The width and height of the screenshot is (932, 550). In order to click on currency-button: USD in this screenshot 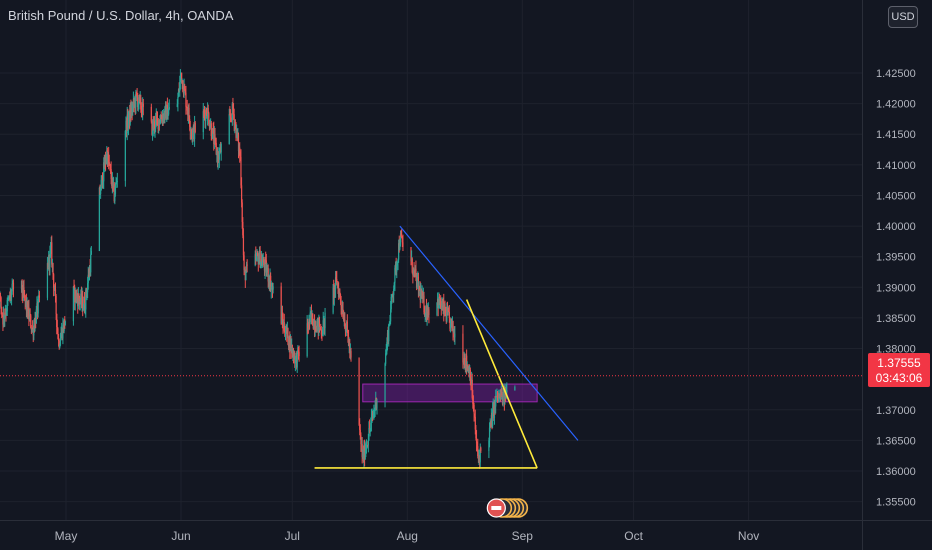, I will do `click(903, 17)`.